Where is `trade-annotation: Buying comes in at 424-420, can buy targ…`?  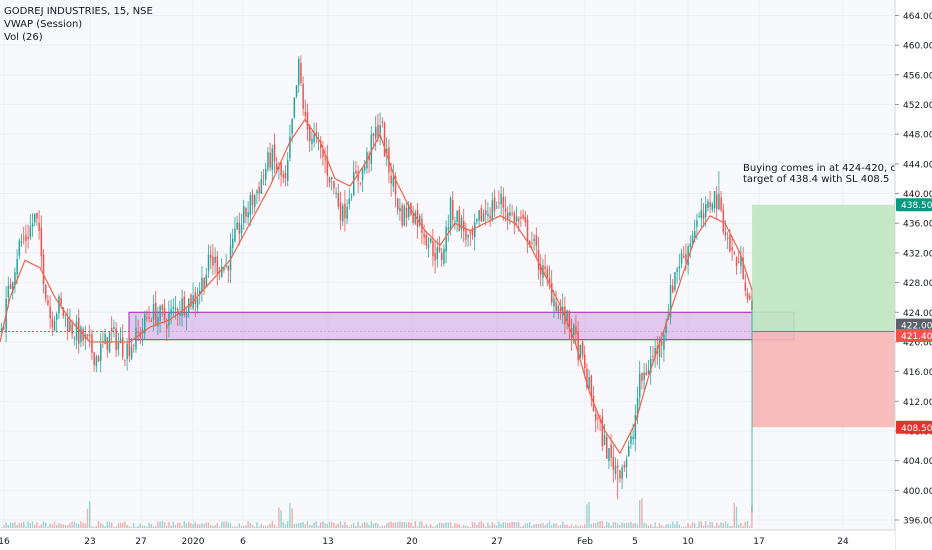
trade-annotation: Buying comes in at 424-420, can buy targ… is located at coordinates (836, 174).